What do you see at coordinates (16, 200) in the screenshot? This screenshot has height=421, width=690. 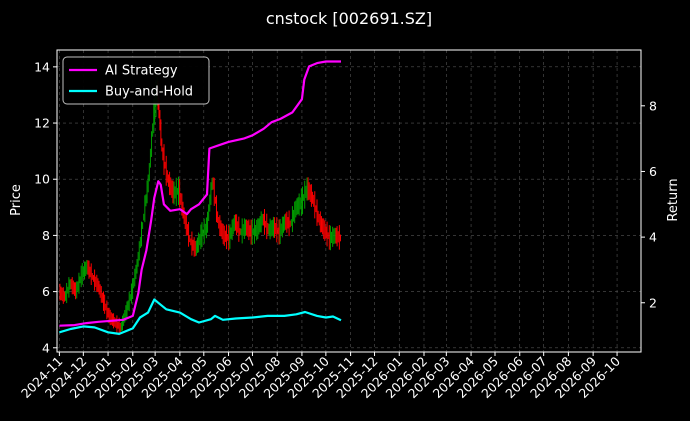 I see `y-axis-left-label: Price` at bounding box center [16, 200].